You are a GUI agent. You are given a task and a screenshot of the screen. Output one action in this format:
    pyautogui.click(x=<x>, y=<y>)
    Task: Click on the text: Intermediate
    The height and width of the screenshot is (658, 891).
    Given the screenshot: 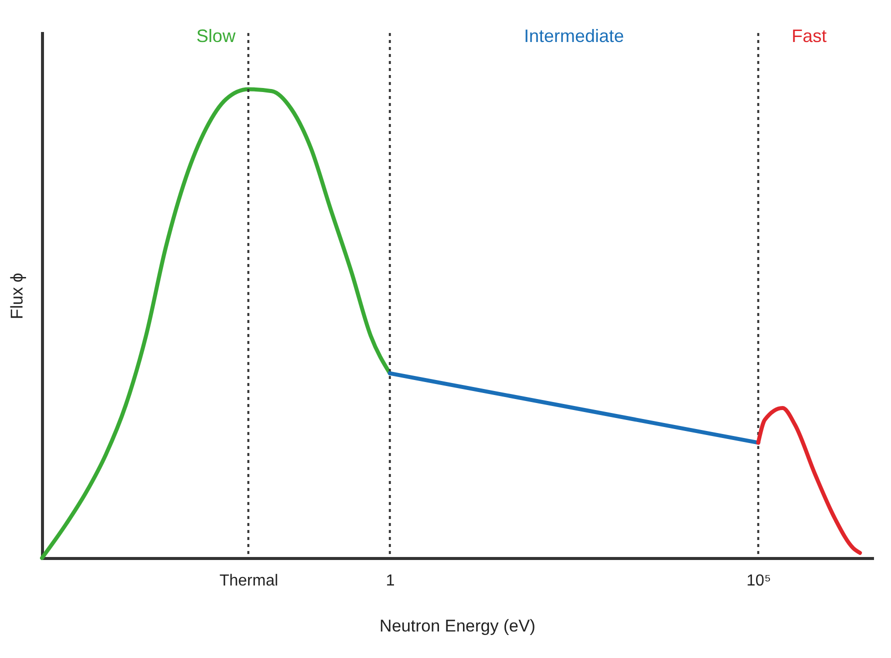 What is the action you would take?
    pyautogui.click(x=574, y=36)
    